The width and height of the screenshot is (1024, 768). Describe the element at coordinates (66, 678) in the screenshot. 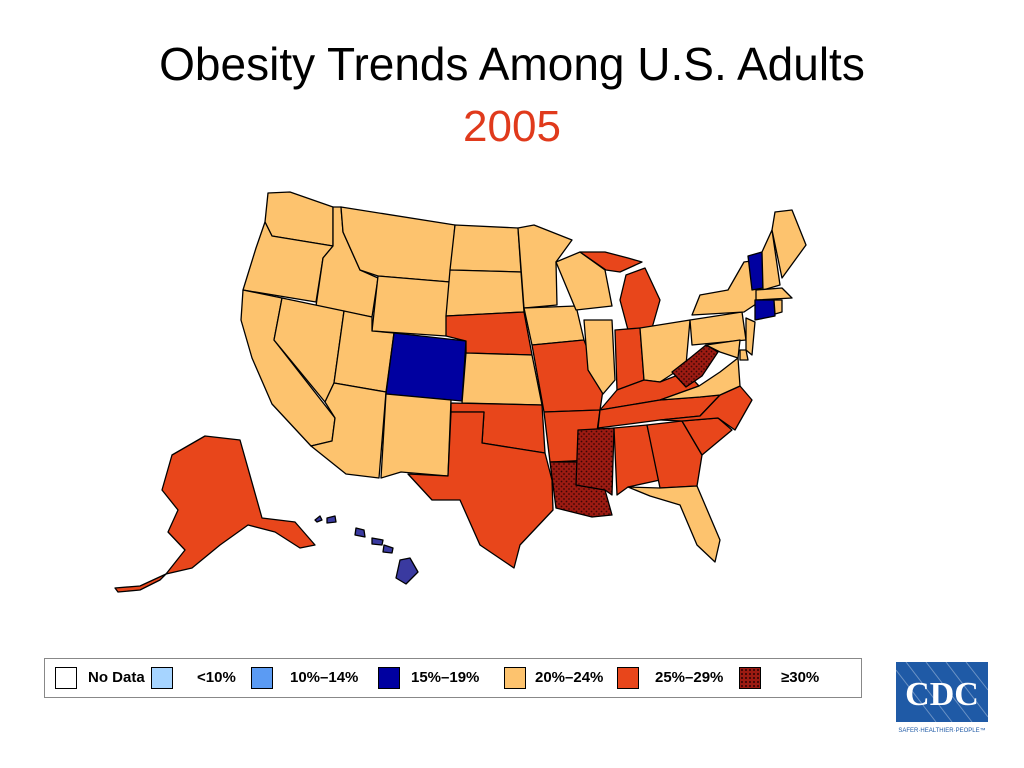

I see `legend-swatch-no_data` at that location.